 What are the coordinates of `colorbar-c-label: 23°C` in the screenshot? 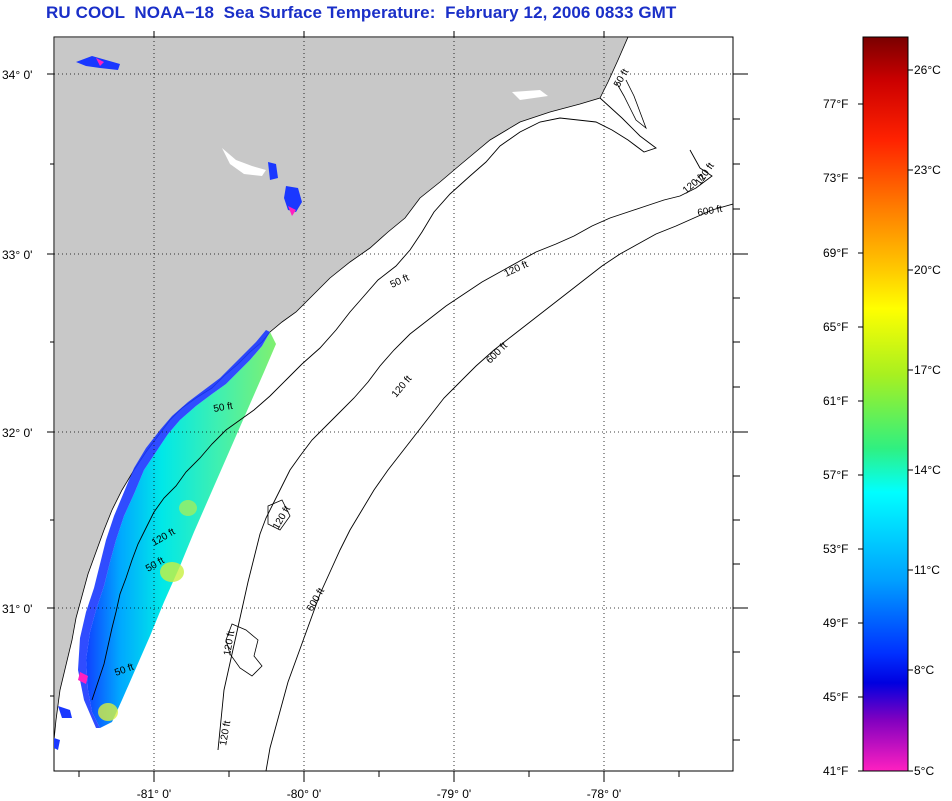 It's located at (927, 170).